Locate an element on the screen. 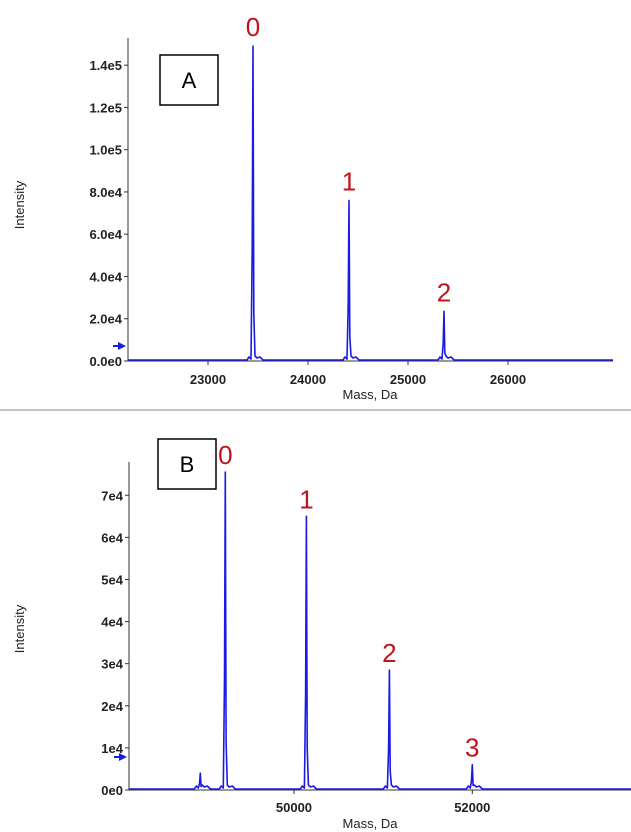 The height and width of the screenshot is (832, 631). panel-a-x-axis-title: Mass, Da is located at coordinates (371, 394).